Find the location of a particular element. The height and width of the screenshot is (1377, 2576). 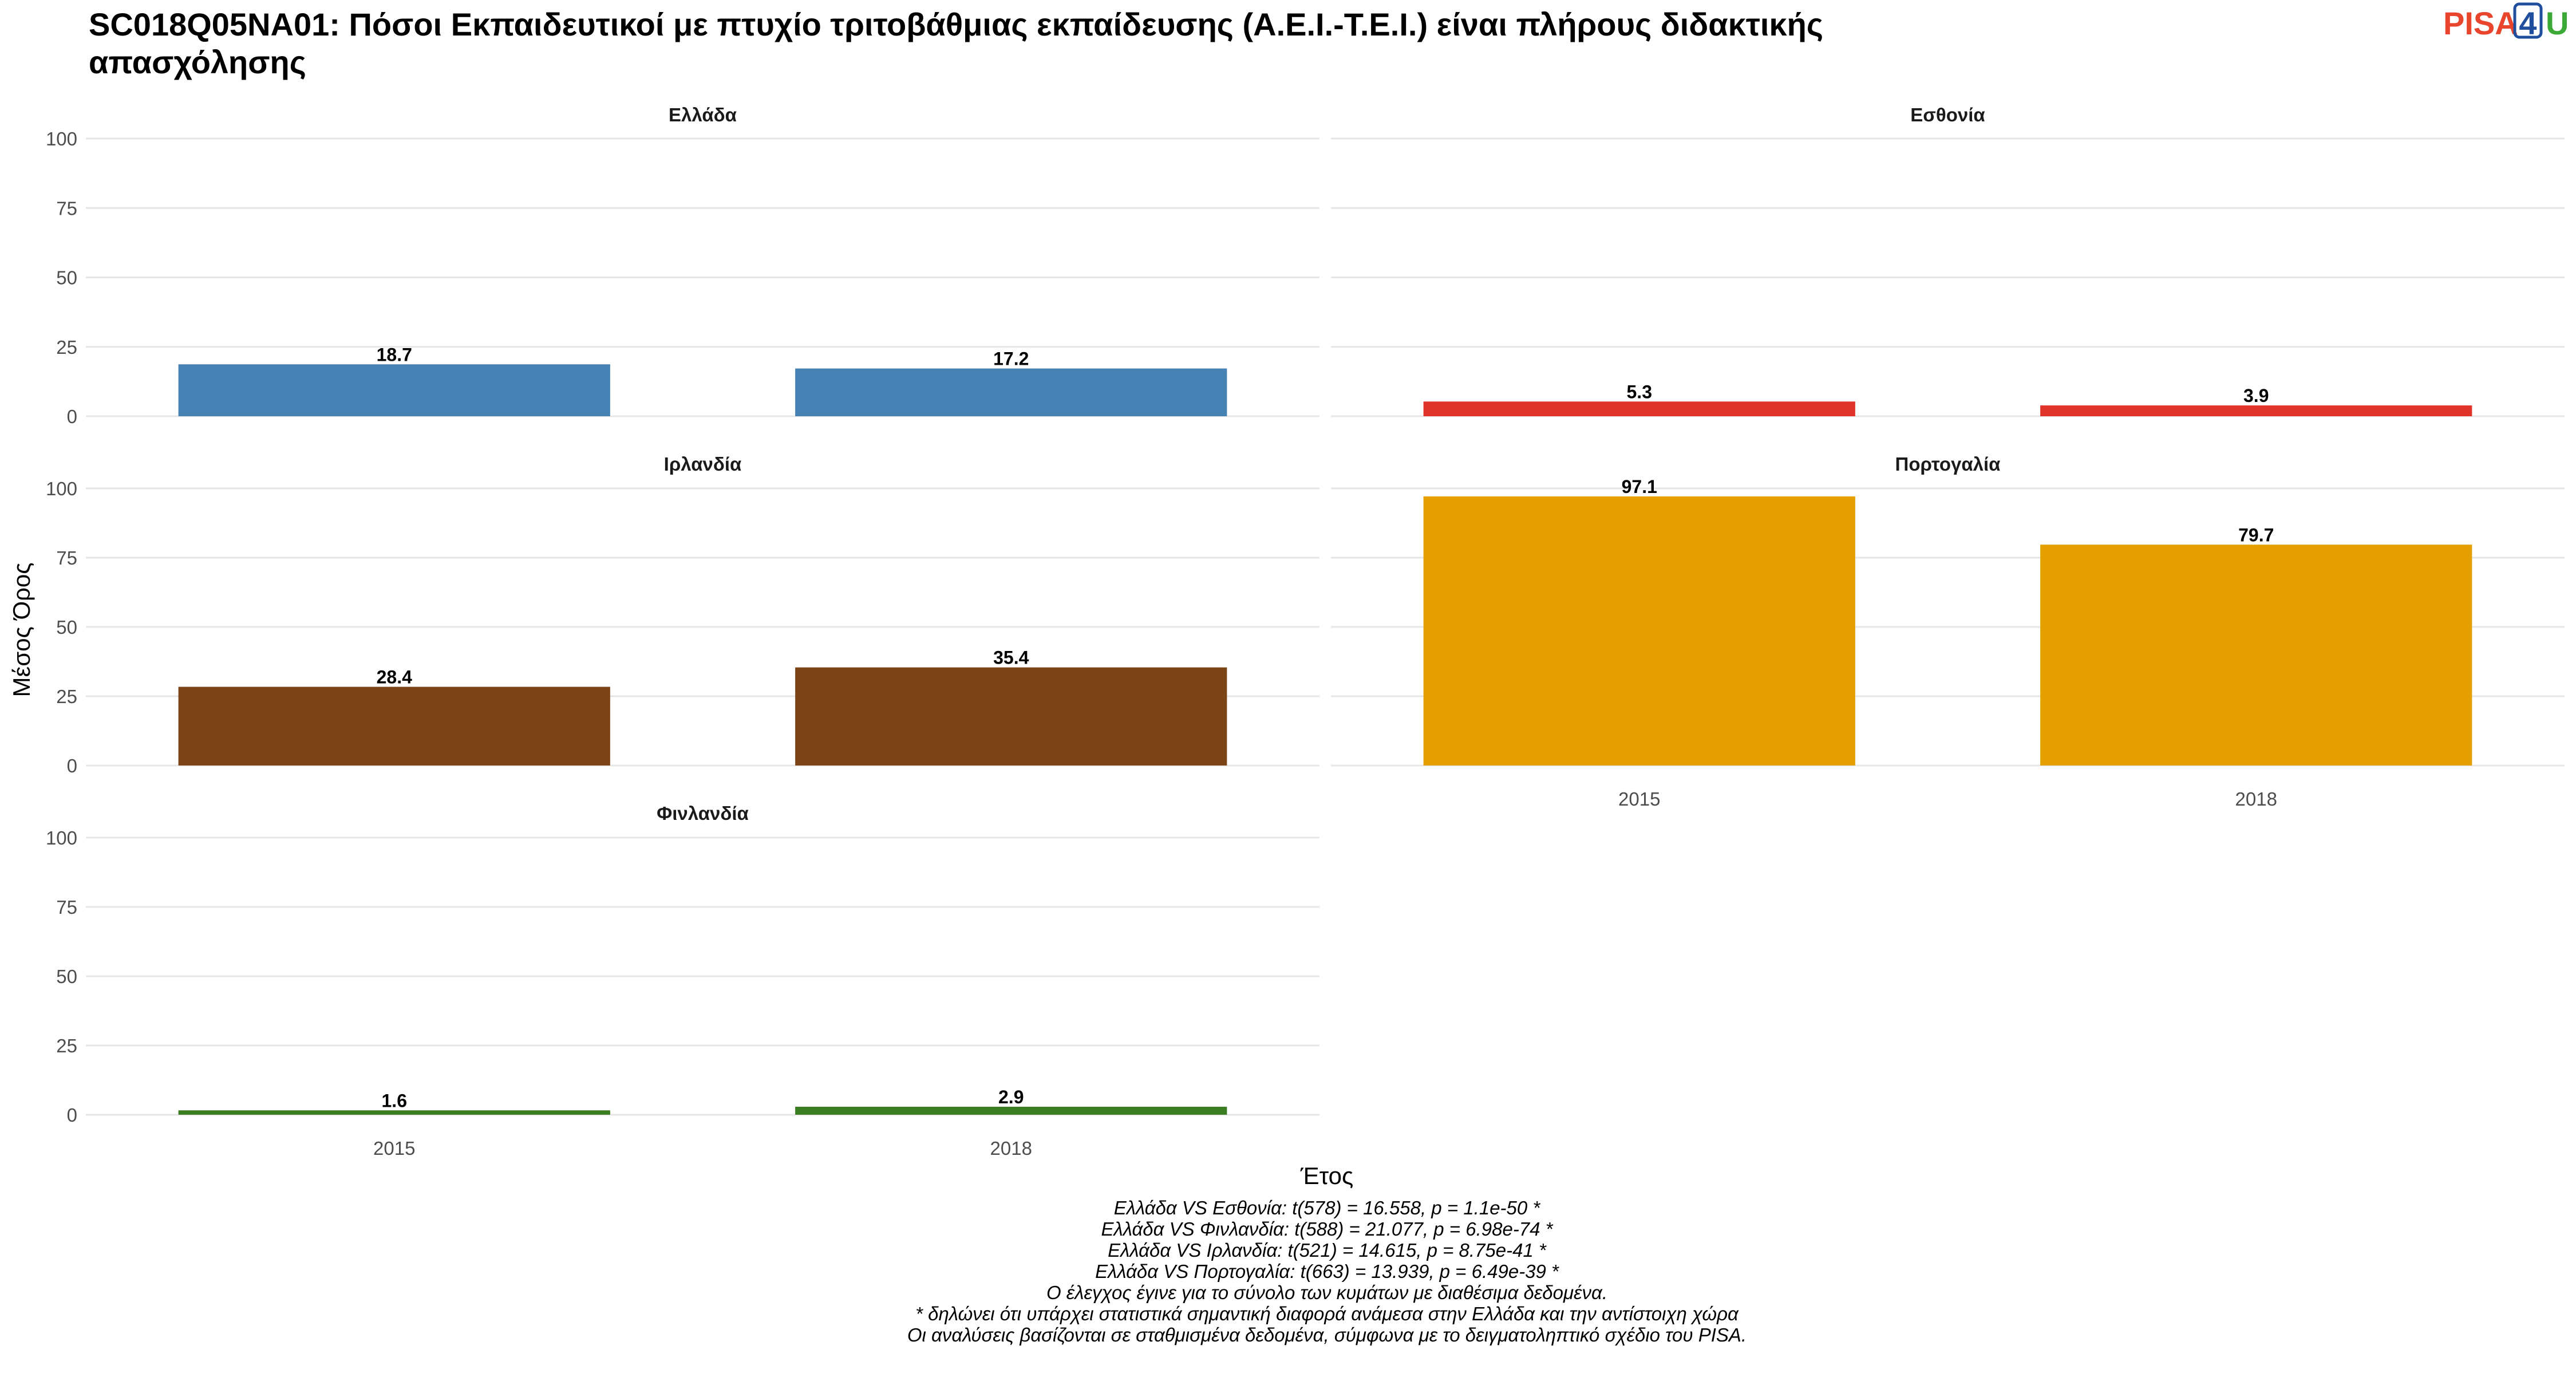

facet-strip-label: Ιρλανδία is located at coordinates (703, 464).